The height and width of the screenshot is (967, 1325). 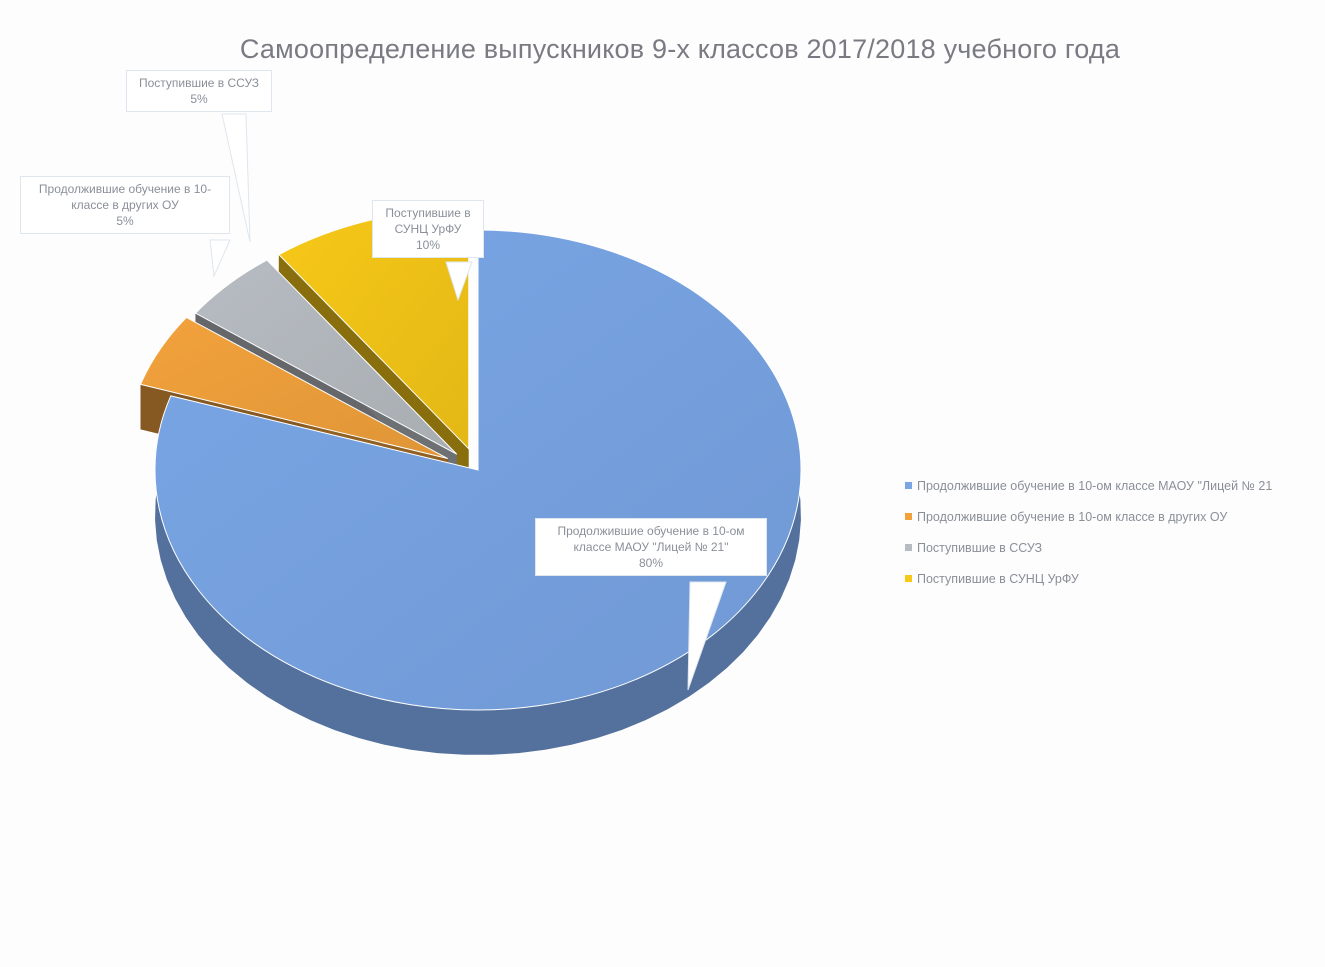 I want to click on legend-swatch-other-schools, so click(x=908, y=516).